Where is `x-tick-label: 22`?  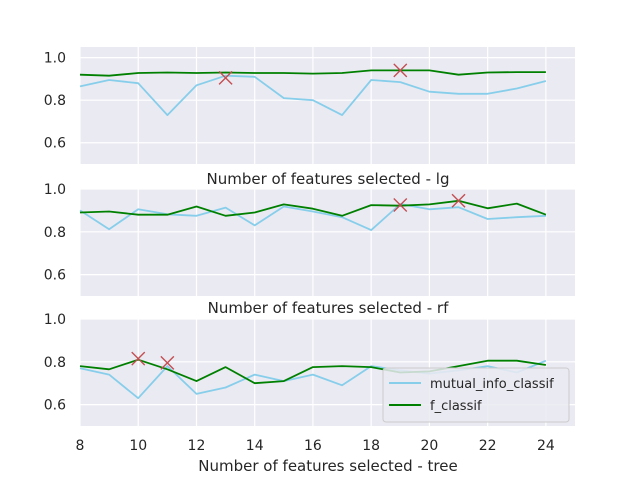 x-tick-label: 22 is located at coordinates (488, 446).